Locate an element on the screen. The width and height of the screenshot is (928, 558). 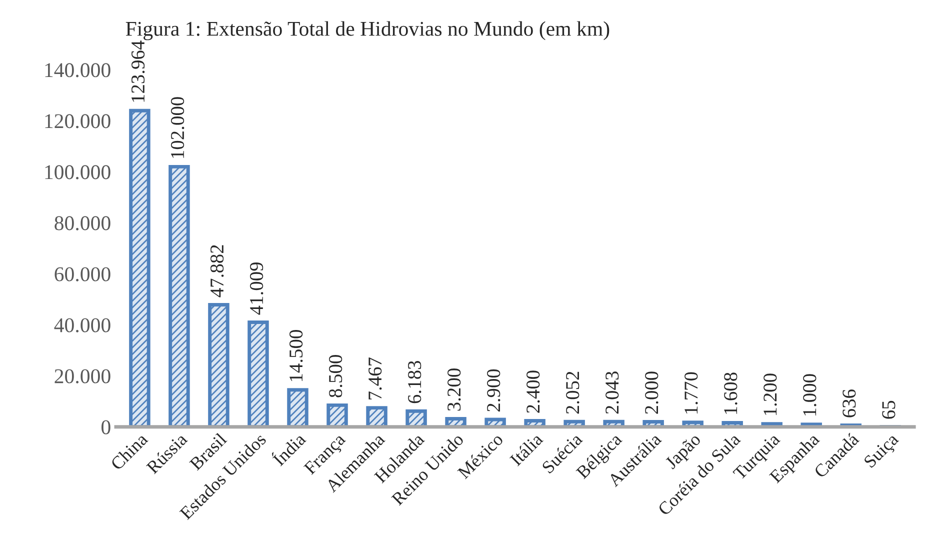
data-label: 1.000 is located at coordinates (809, 395).